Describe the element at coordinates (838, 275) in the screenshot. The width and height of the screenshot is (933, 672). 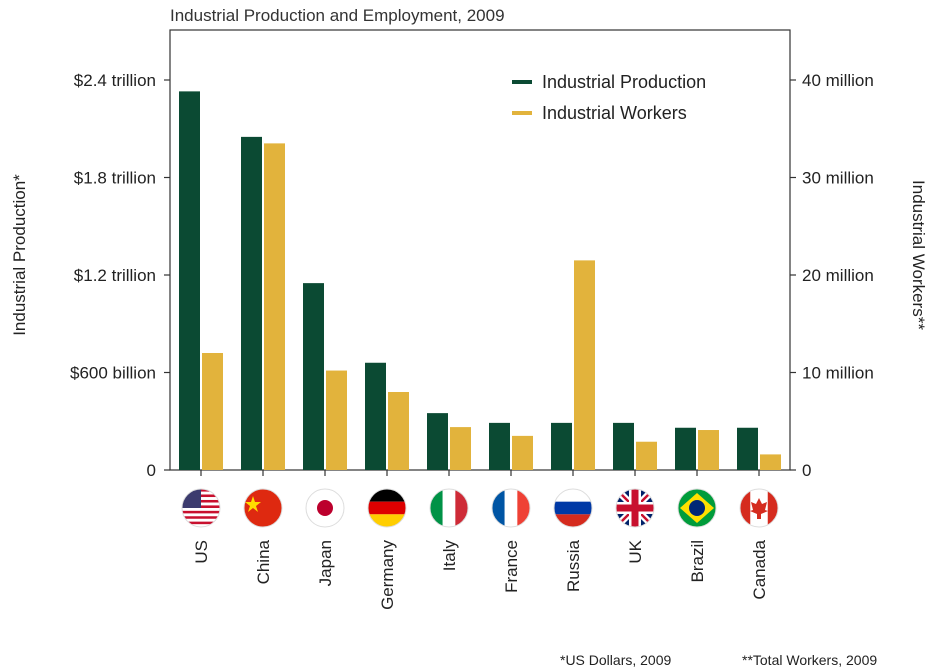
I see `right-tick-label: 20 million` at that location.